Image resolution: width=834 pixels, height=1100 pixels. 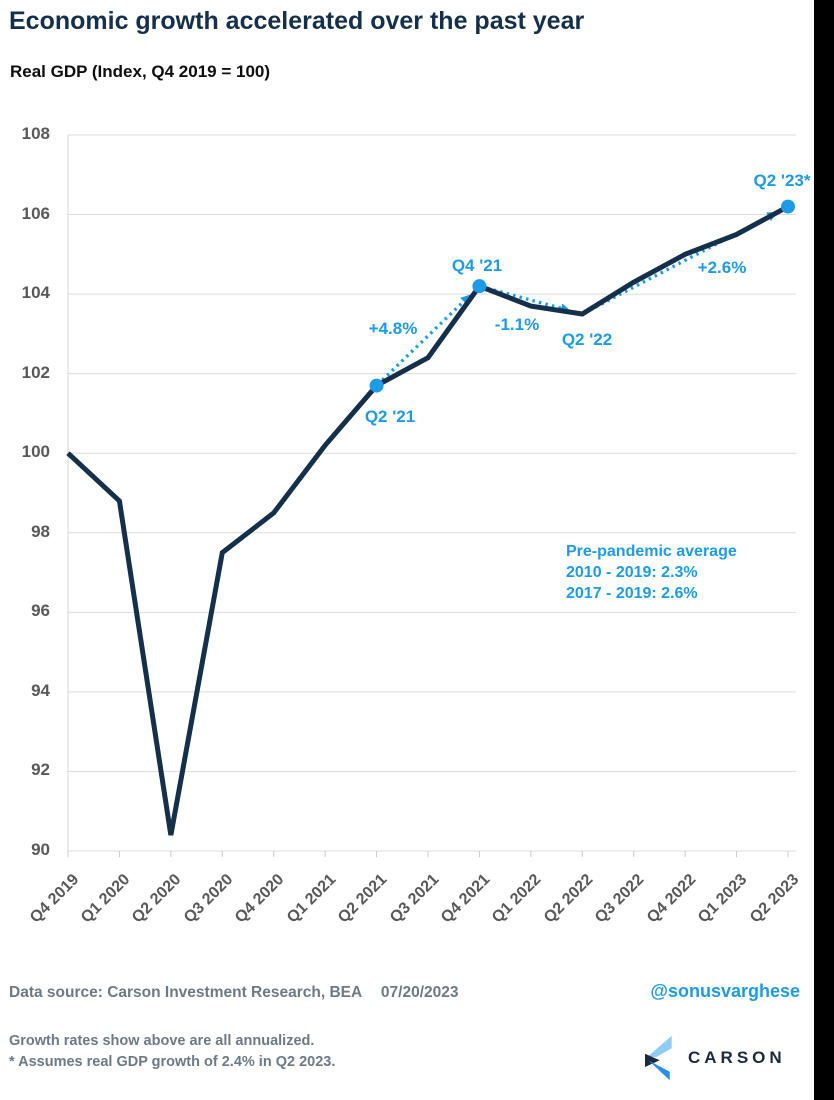 What do you see at coordinates (40, 770) in the screenshot?
I see `y-axis-label: 92` at bounding box center [40, 770].